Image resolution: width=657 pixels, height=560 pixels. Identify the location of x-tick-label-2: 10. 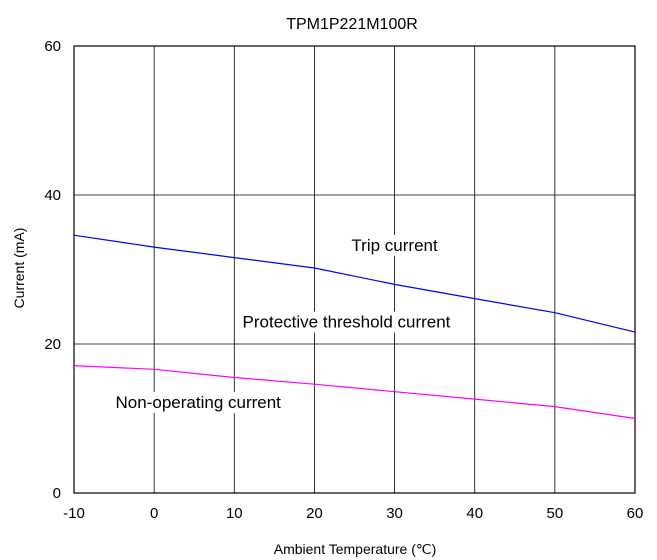
(234, 513).